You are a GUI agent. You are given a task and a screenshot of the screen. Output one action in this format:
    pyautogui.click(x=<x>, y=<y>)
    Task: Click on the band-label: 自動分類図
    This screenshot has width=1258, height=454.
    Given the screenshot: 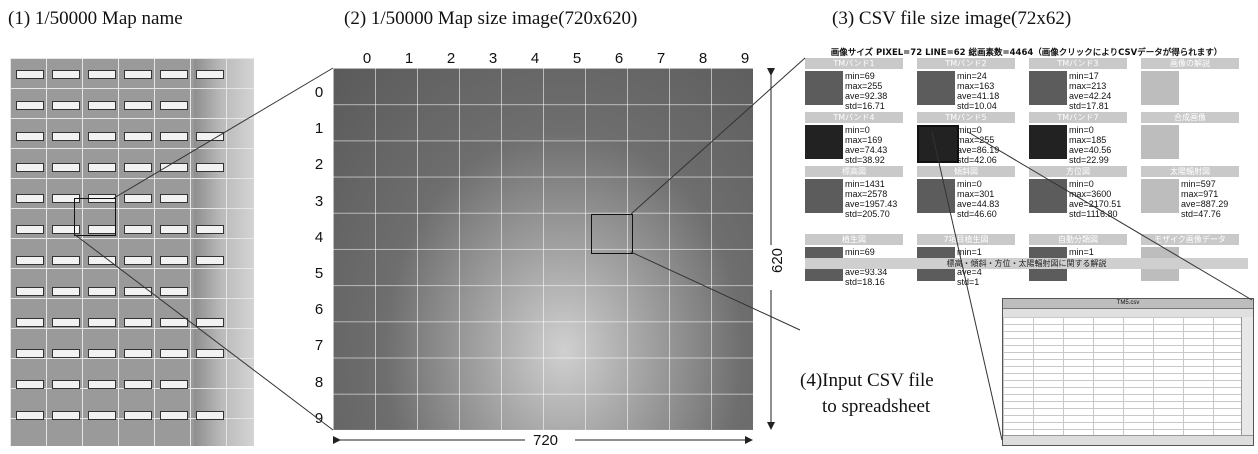 What is the action you would take?
    pyautogui.click(x=1078, y=239)
    